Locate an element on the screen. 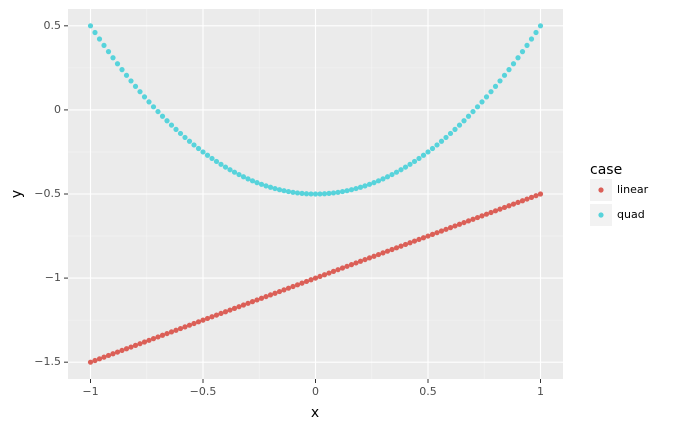  x-axis-title: x is located at coordinates (315, 413).